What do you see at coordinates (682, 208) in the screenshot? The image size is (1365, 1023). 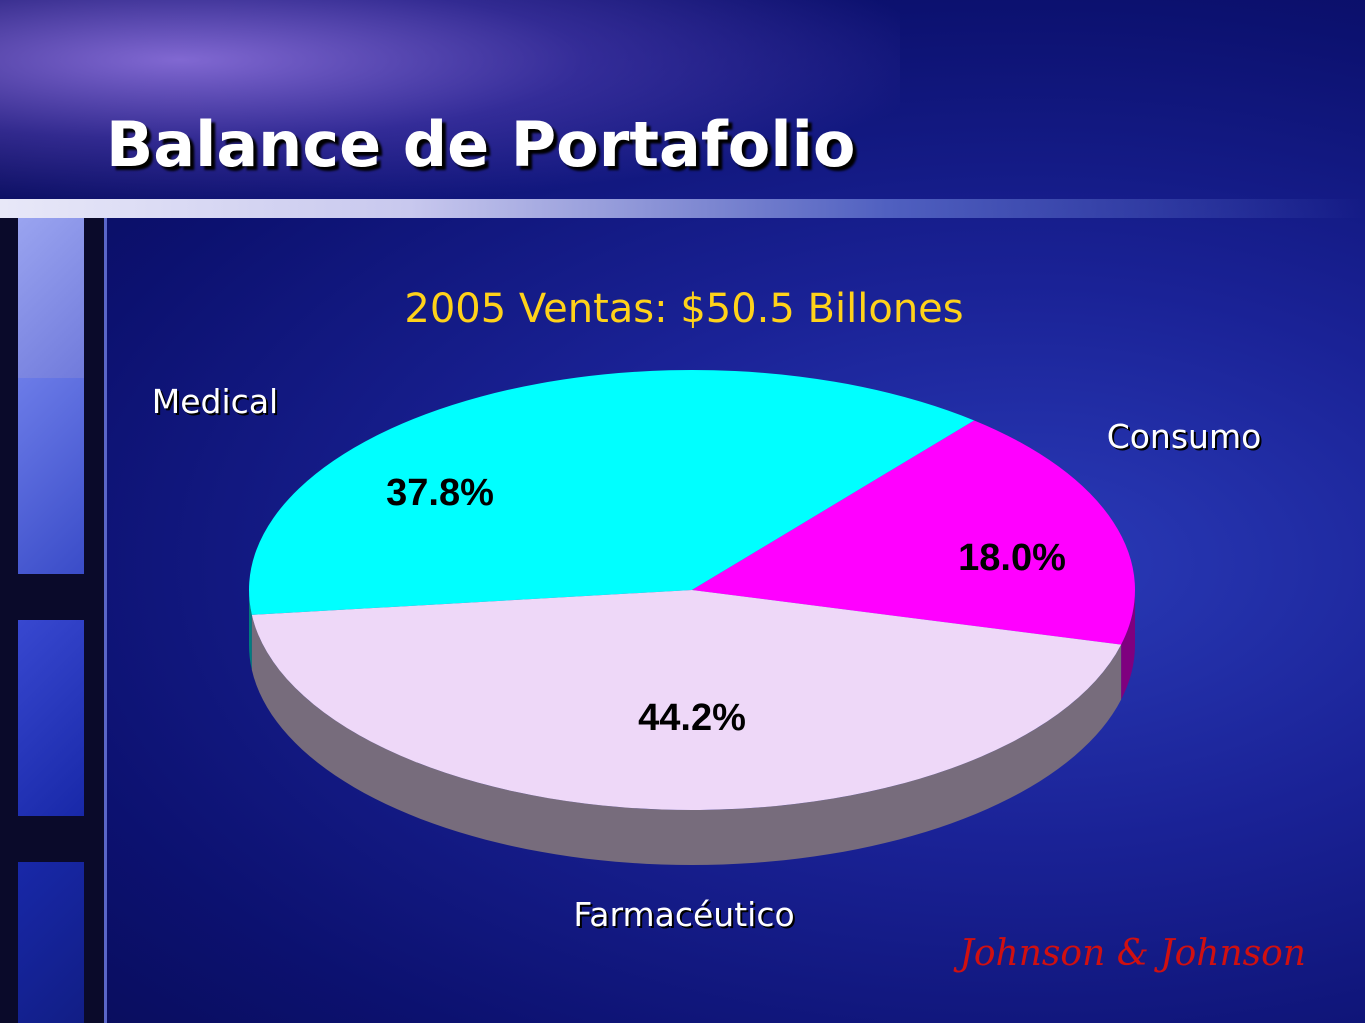 I see `title-bar` at bounding box center [682, 208].